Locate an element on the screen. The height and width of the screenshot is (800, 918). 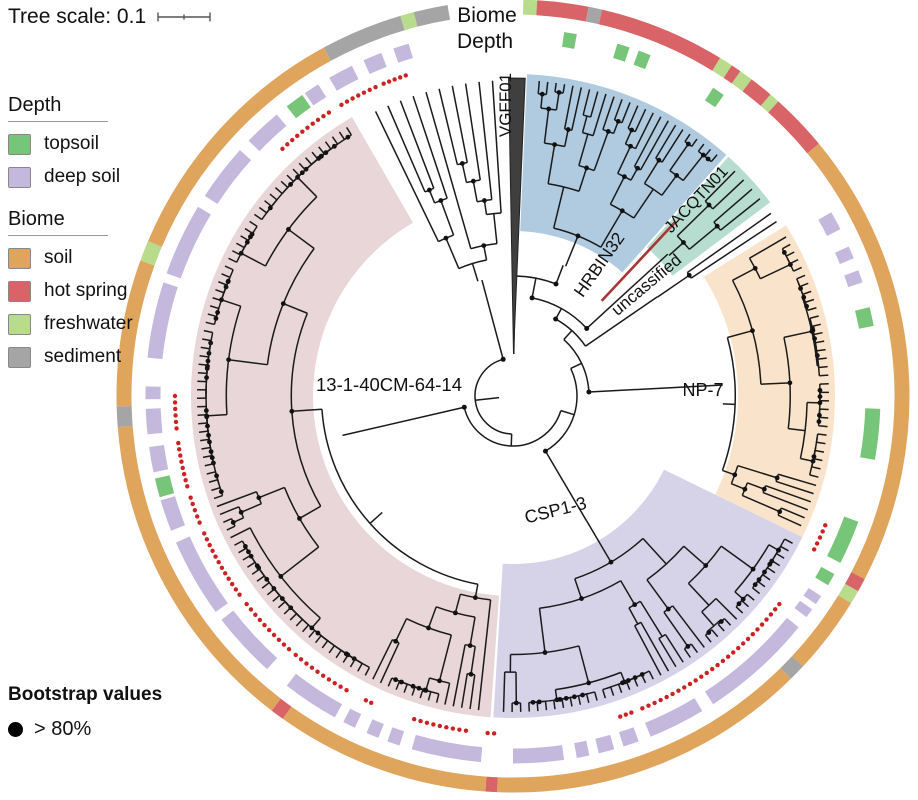
legend-item-sediment: sediment is located at coordinates (70, 357).